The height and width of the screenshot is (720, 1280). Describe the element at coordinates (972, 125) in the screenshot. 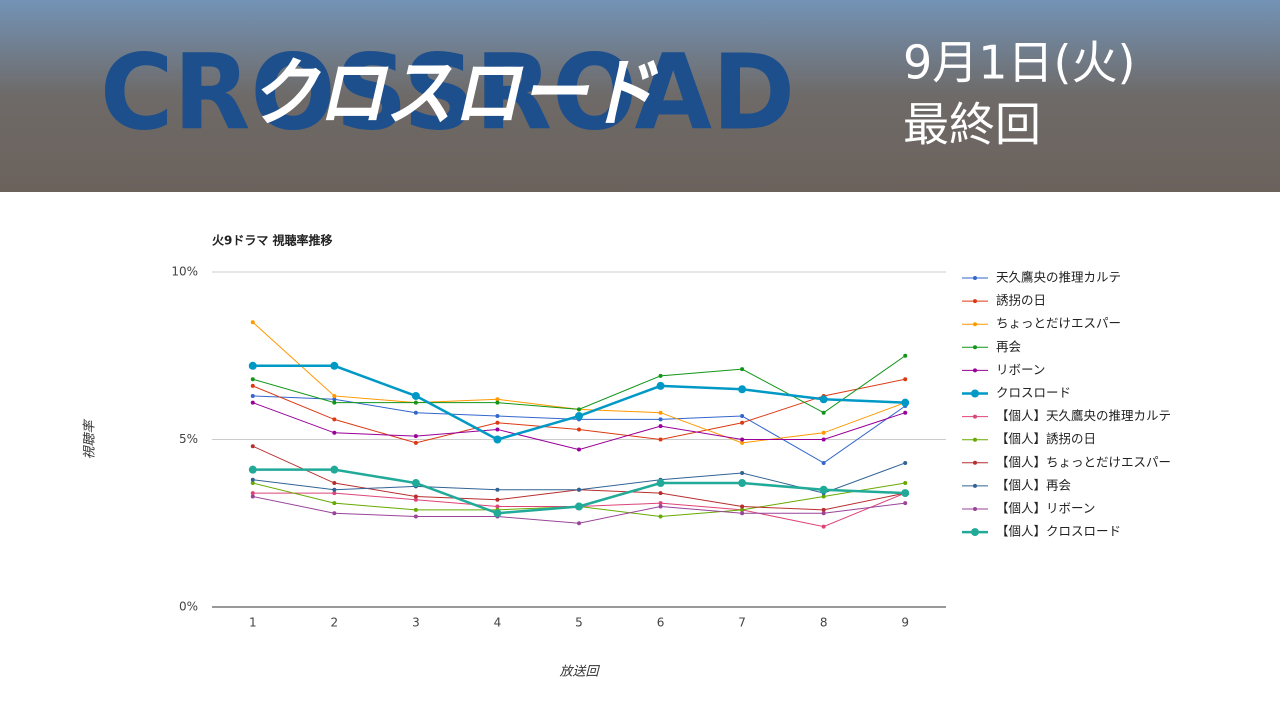

I see `subtitle: 最終回` at that location.